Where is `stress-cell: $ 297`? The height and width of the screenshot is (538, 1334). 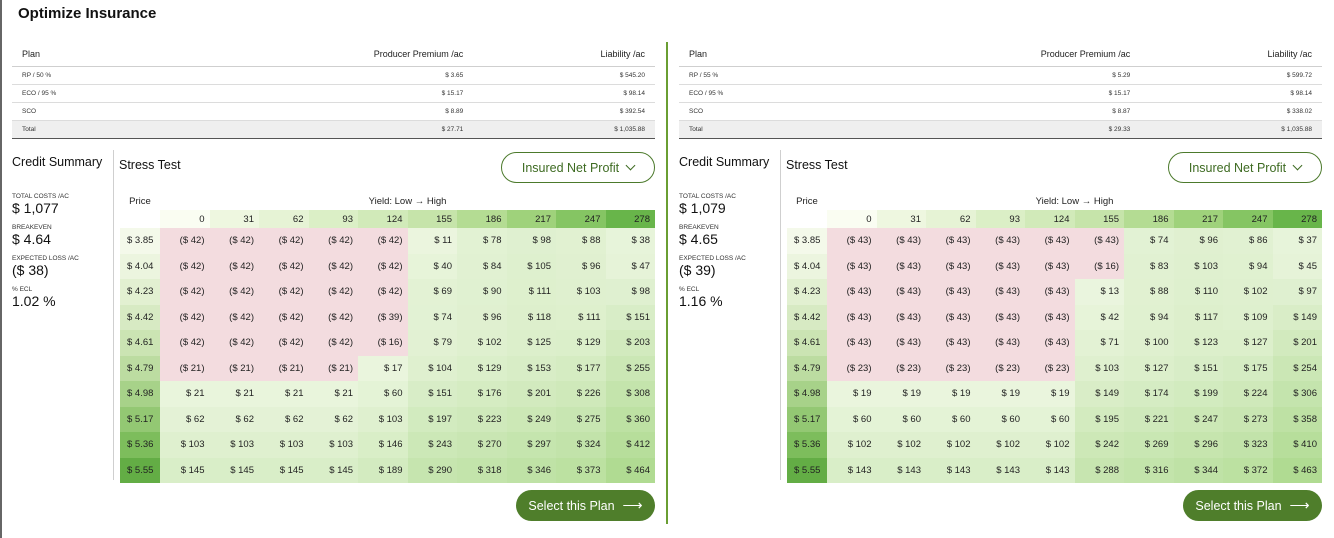 stress-cell: $ 297 is located at coordinates (531, 445).